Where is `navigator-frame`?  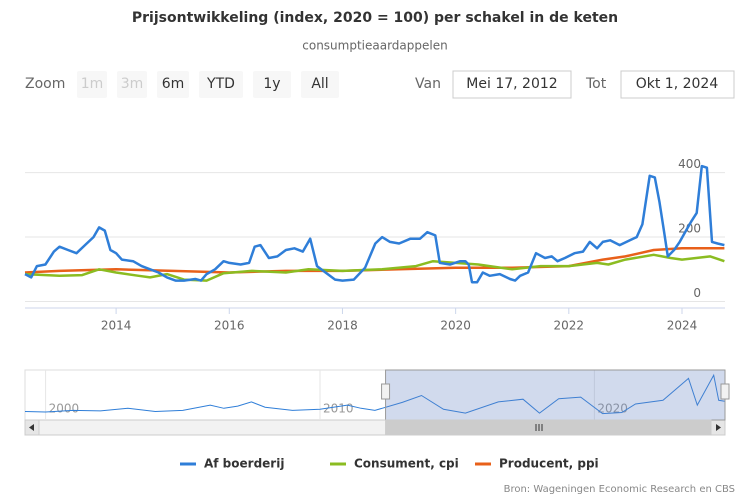 navigator-frame is located at coordinates (375, 395).